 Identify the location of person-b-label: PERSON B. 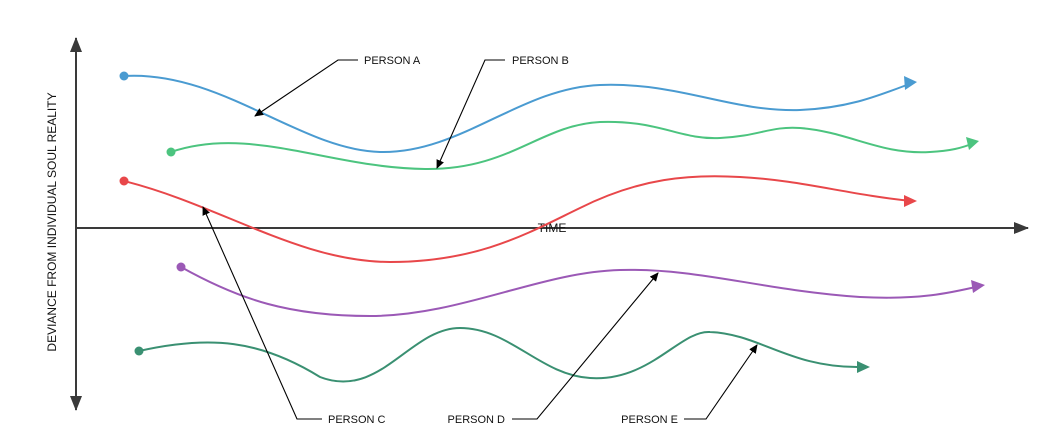
(540, 61).